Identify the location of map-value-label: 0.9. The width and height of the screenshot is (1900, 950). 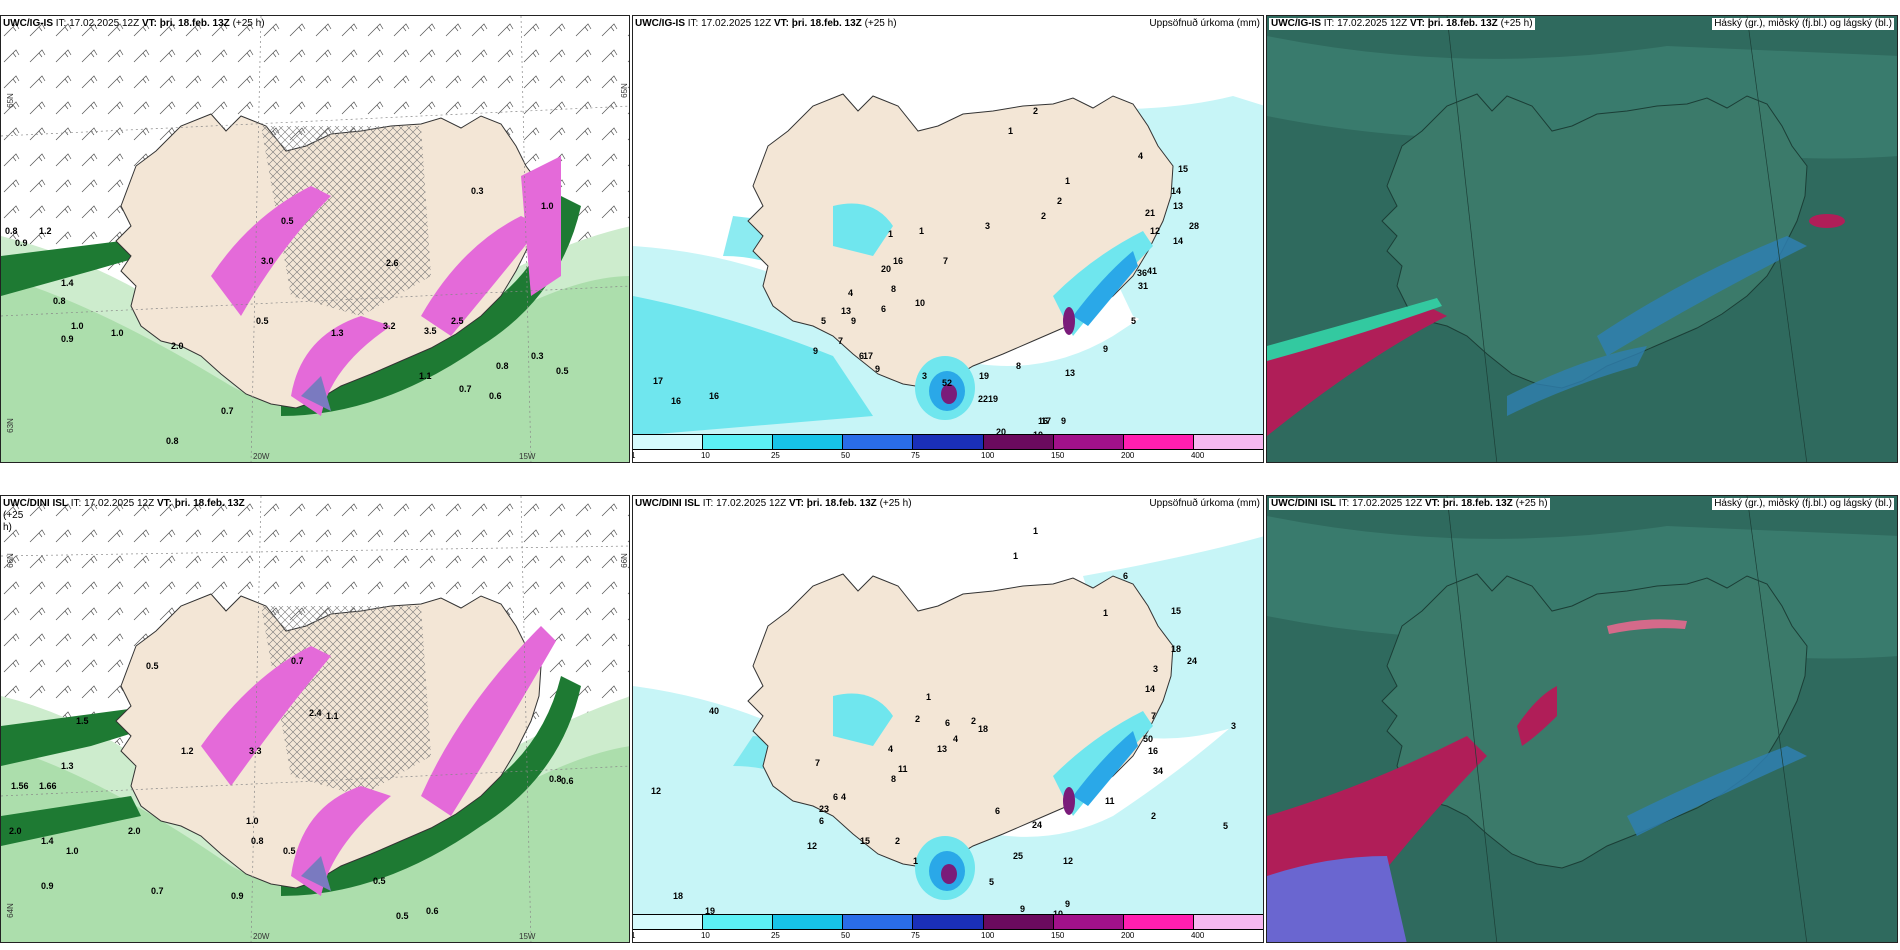
(47, 886).